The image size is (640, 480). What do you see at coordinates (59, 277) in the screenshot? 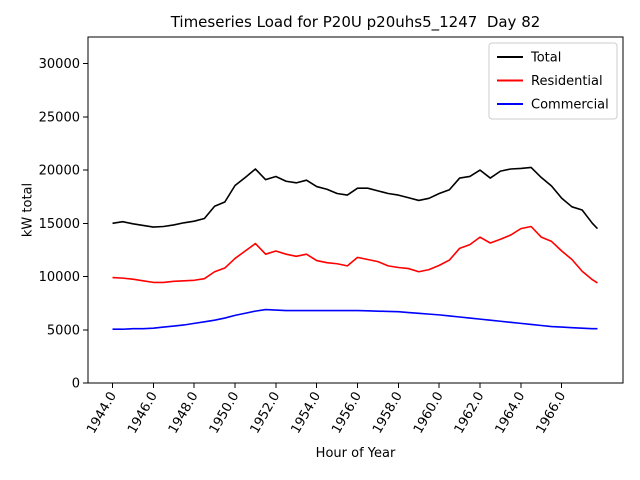
I see `y-tick-label: 10000` at bounding box center [59, 277].